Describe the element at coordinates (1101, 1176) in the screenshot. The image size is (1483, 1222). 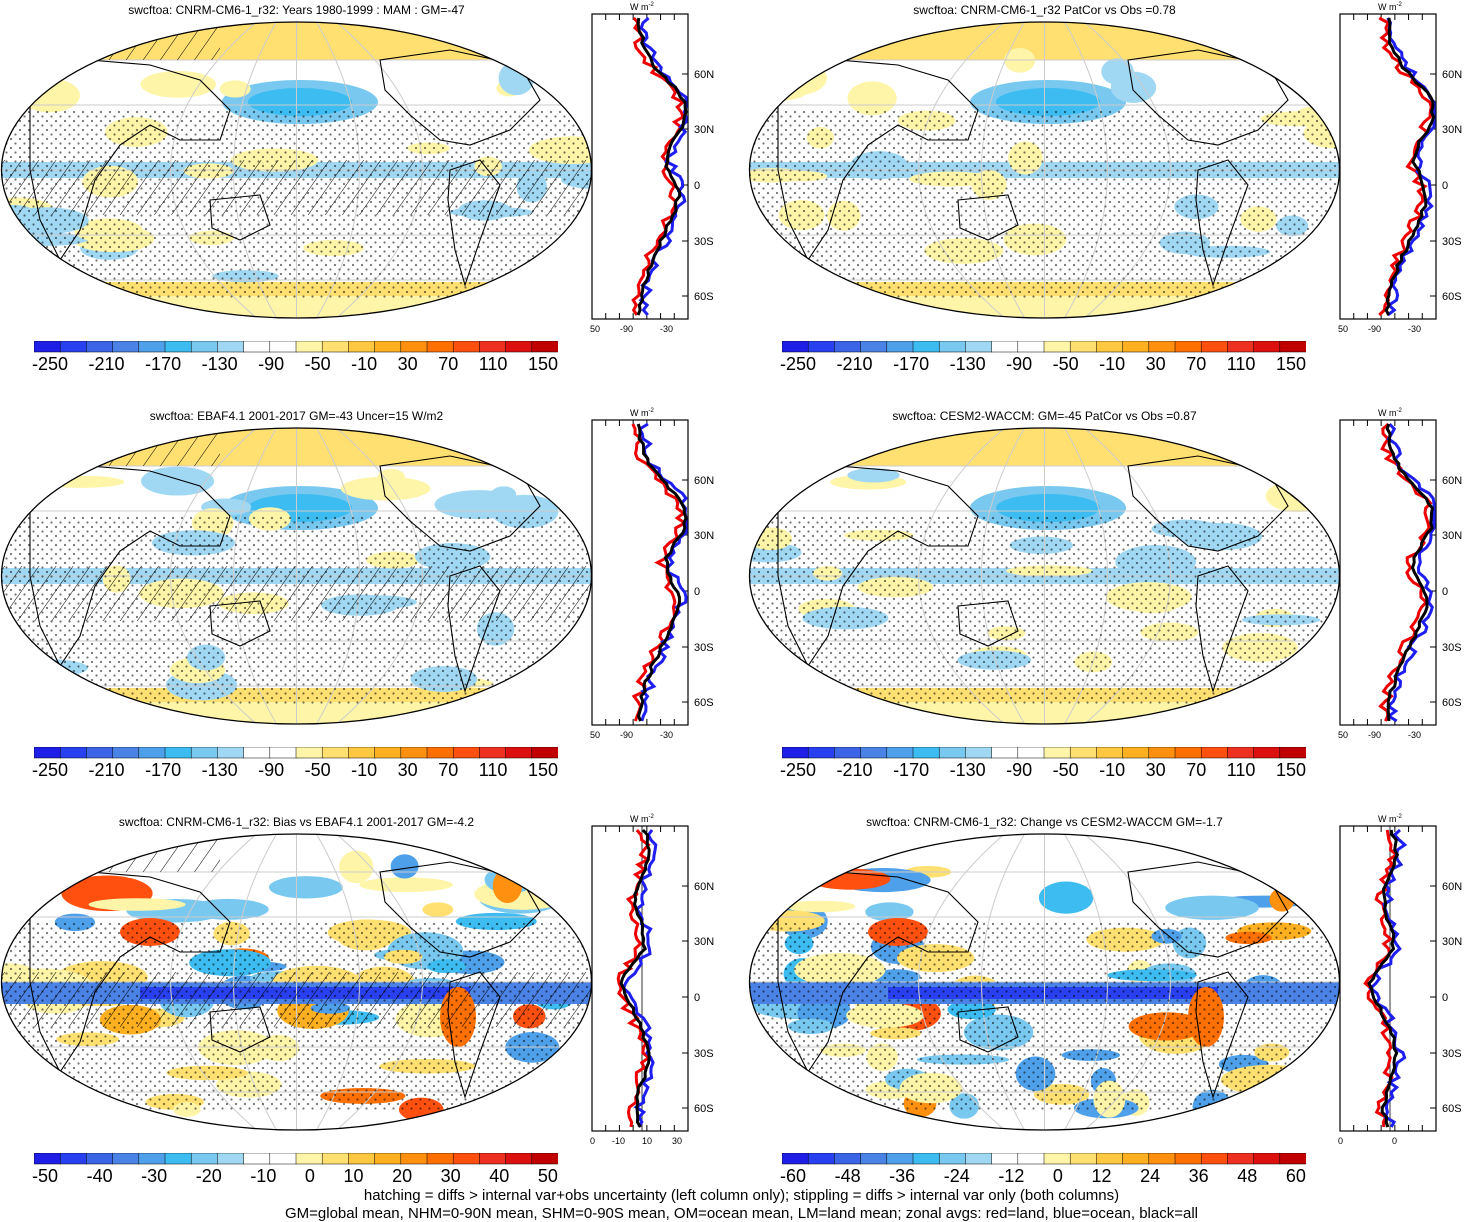
I see `colorbar-label: 12` at that location.